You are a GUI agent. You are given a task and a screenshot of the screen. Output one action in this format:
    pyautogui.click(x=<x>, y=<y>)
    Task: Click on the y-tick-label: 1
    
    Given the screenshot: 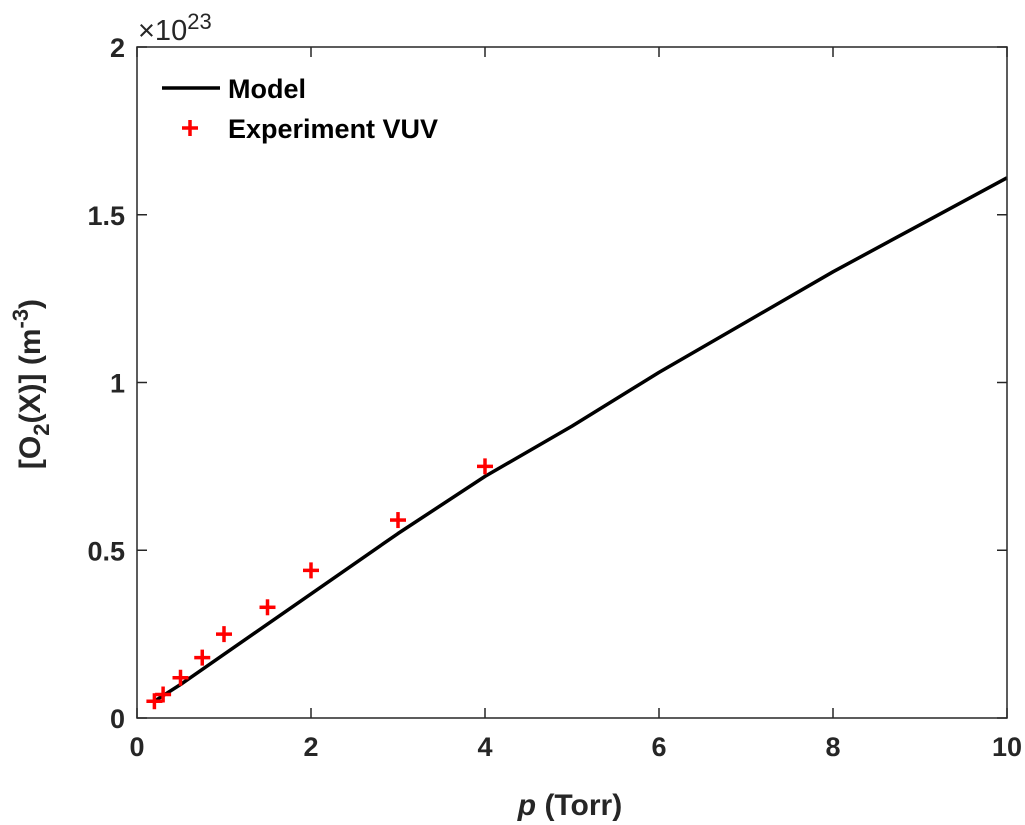 What is the action you would take?
    pyautogui.click(x=117, y=384)
    